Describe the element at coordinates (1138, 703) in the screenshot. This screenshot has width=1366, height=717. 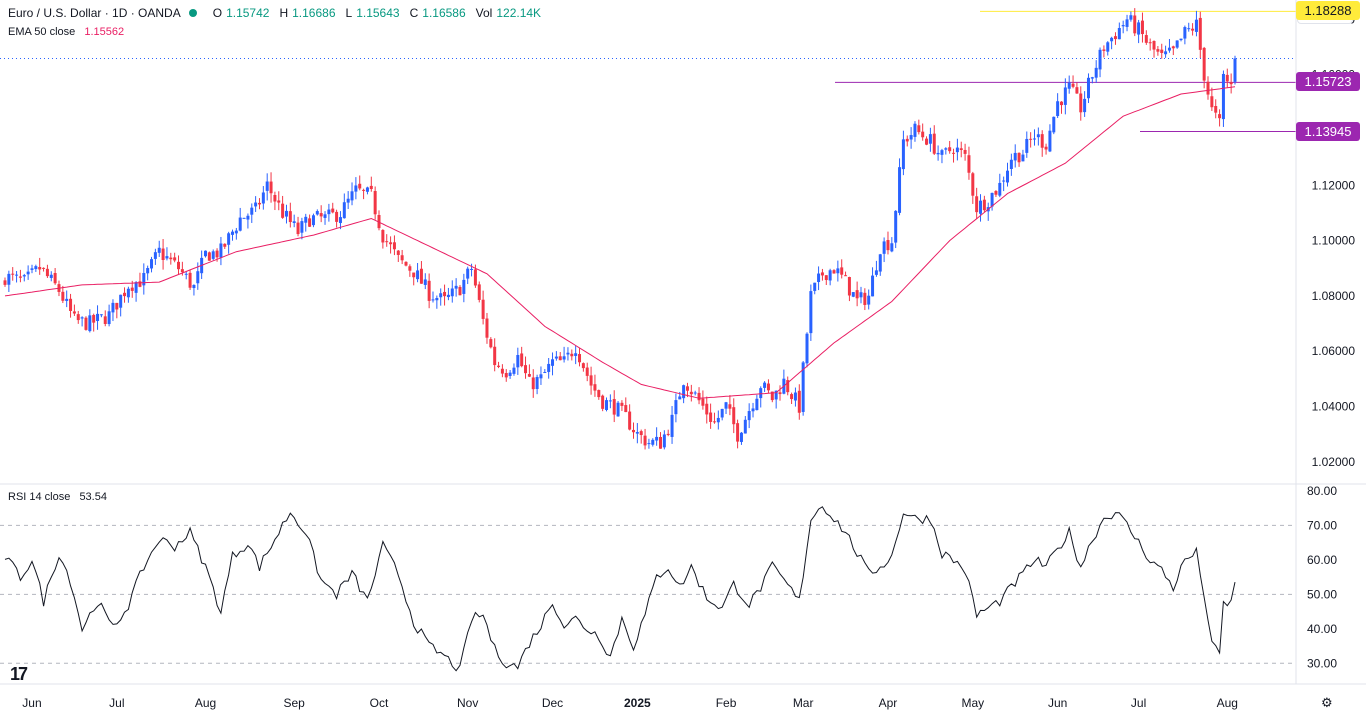
I see `time-tick-label: Jul` at that location.